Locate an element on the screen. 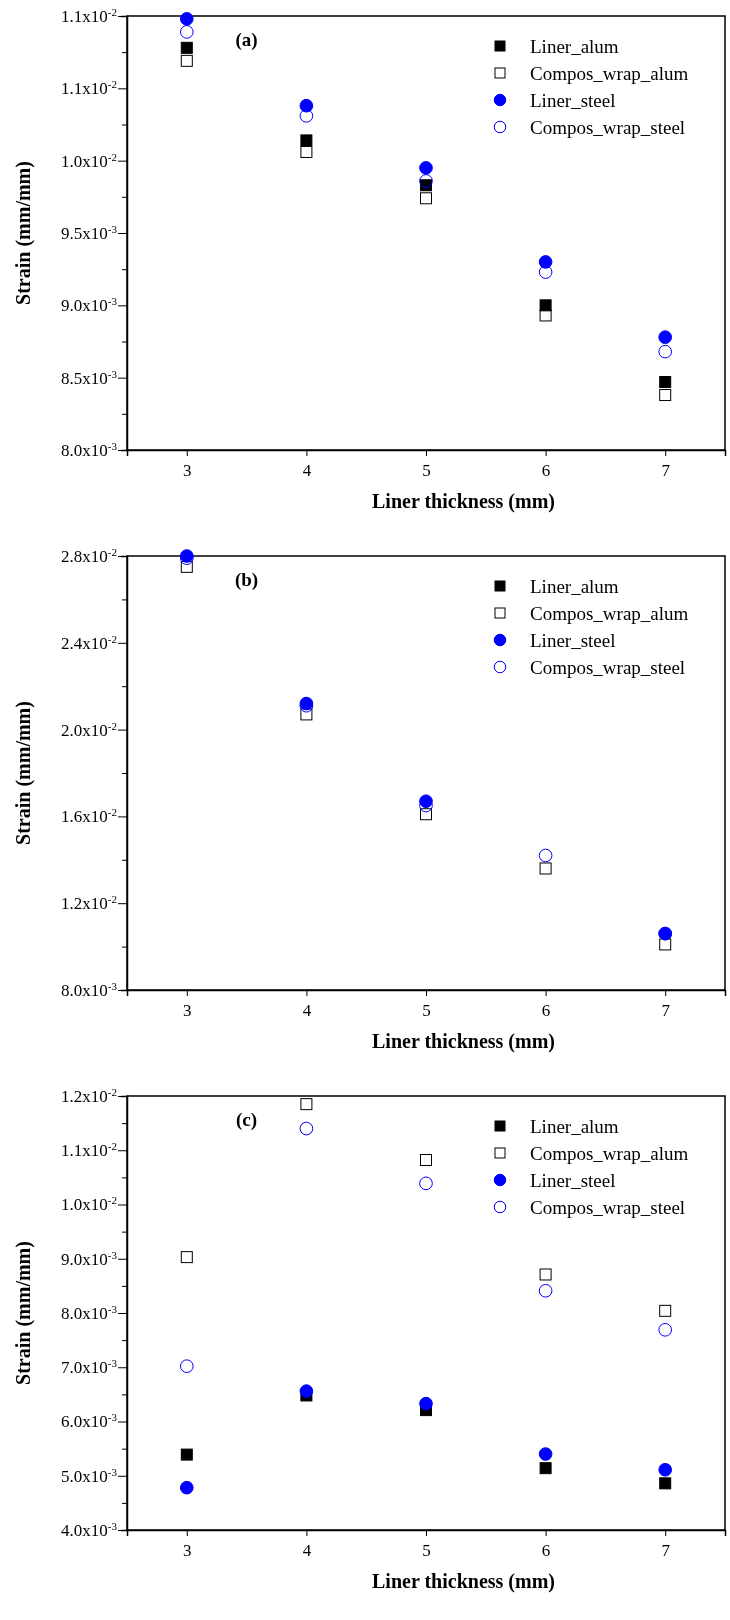 The image size is (730, 1620). y-tick-label: 2.0x10$^{-2}$ is located at coordinates (89, 729).